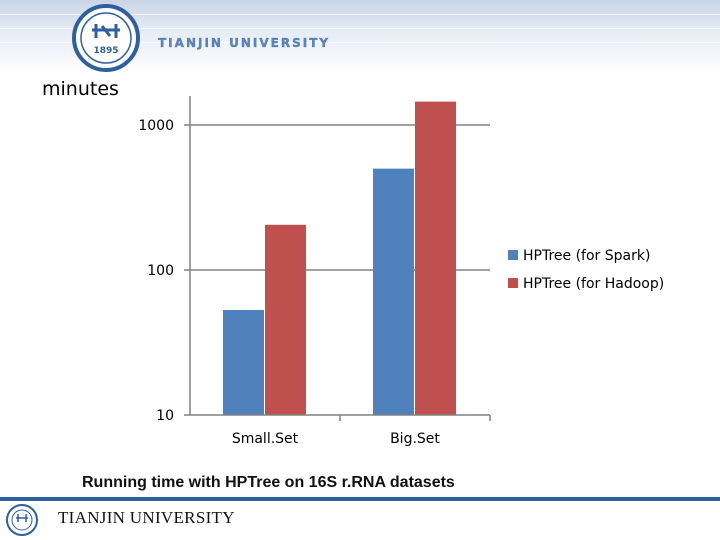 This screenshot has width=720, height=540. What do you see at coordinates (265, 439) in the screenshot?
I see `x-tick-label: Small.Set` at bounding box center [265, 439].